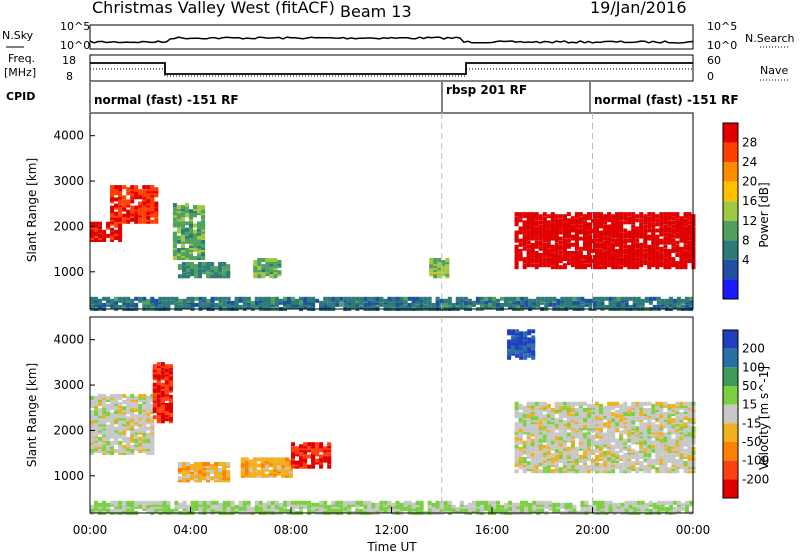  Describe the element at coordinates (722, 26) in the screenshot. I see `nsearch-tick-top: 10^5` at that location.